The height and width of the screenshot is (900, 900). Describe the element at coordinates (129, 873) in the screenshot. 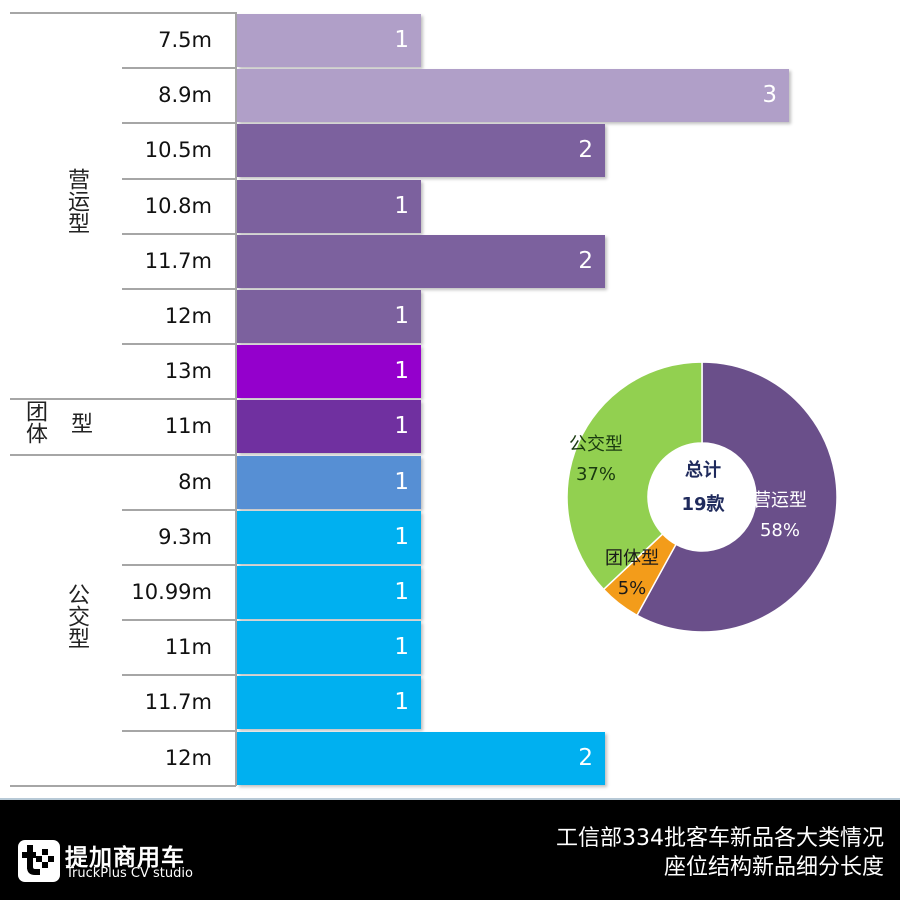

I see `brand-name-en: TruckPlus CV studio` at that location.